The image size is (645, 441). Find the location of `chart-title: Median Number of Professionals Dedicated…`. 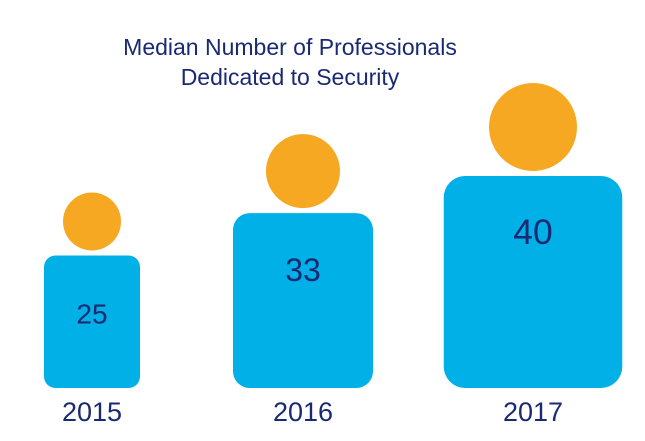

chart-title: Median Number of Professionals Dedicated… is located at coordinates (290, 62).